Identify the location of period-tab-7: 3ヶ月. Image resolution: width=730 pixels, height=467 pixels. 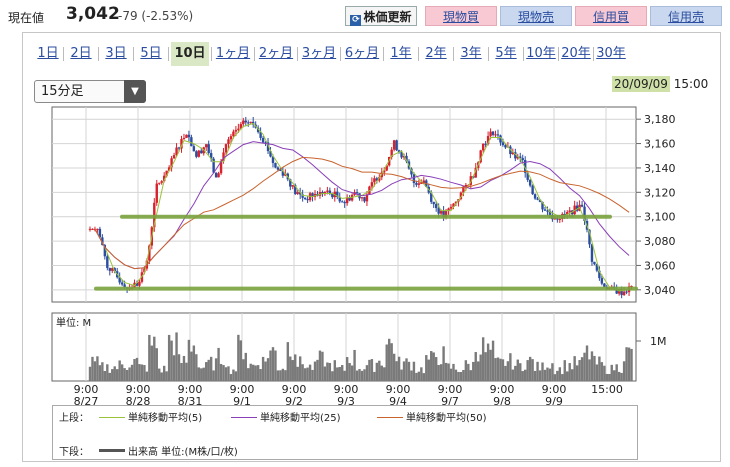
(319, 53).